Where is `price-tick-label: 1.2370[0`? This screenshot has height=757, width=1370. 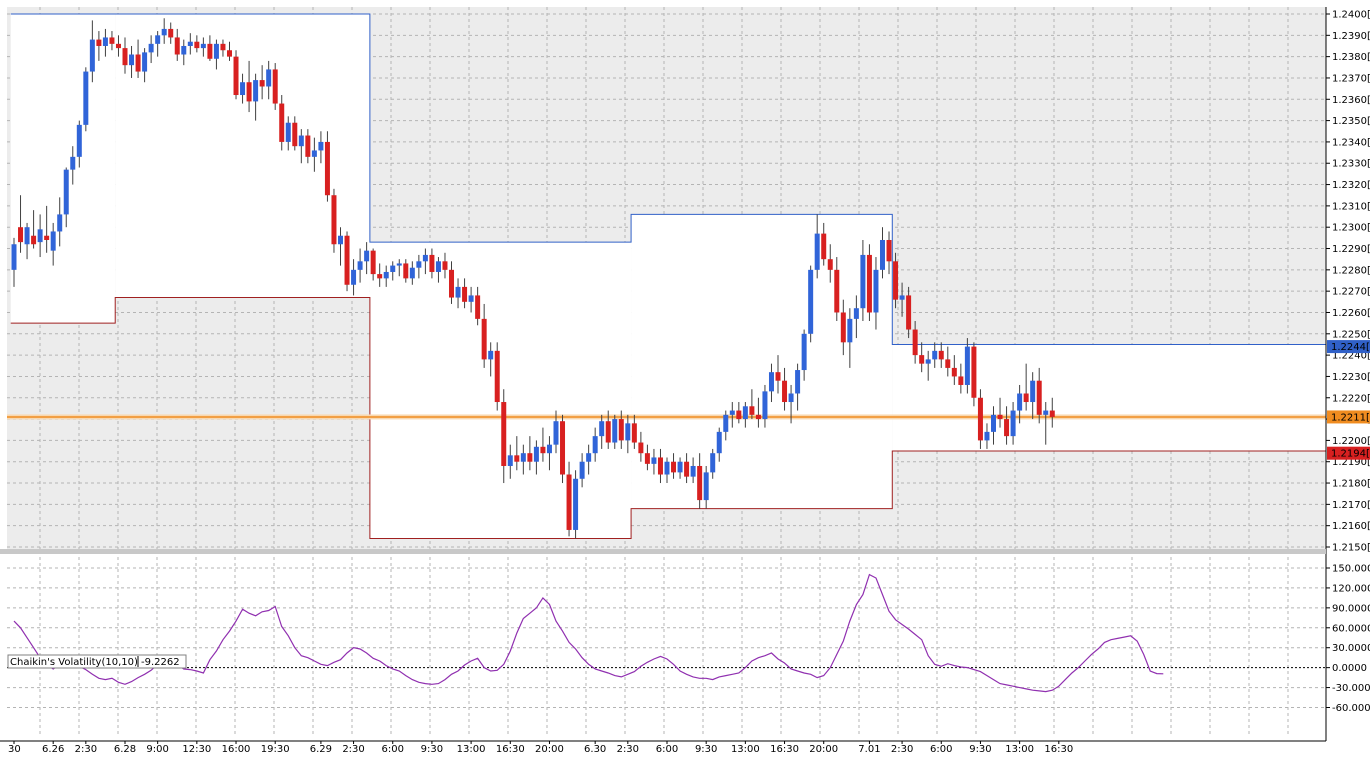
price-tick-label: 1.2370[0 is located at coordinates (1351, 78).